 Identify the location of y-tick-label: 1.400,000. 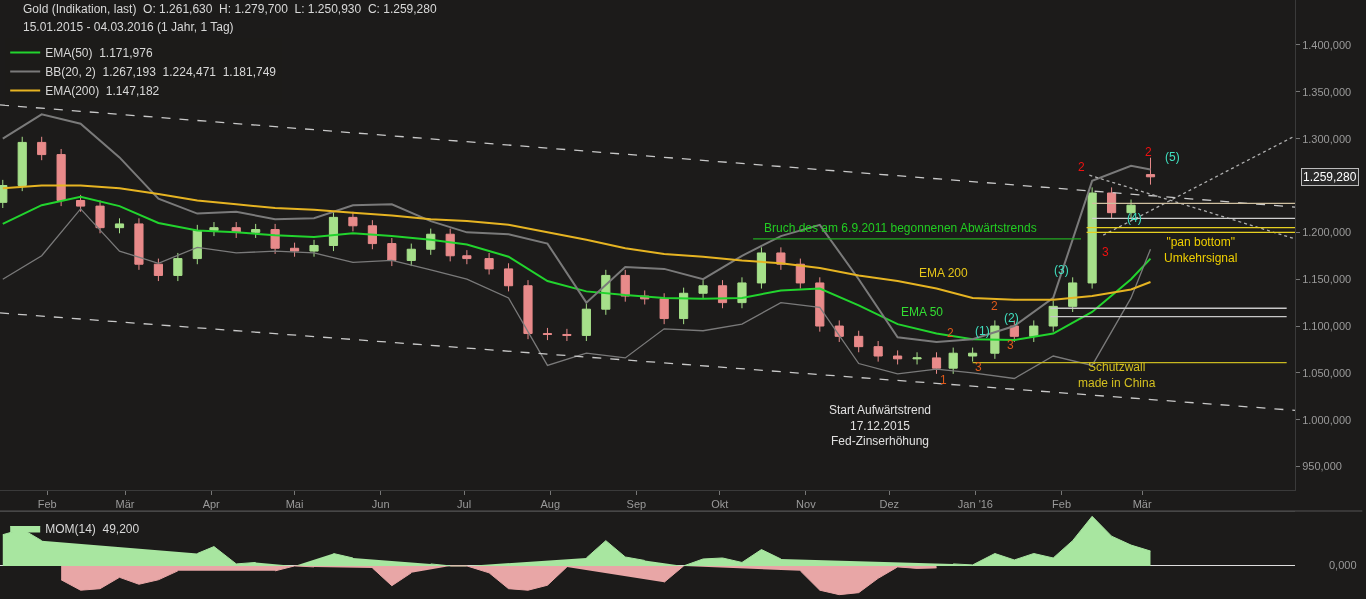
(1327, 44).